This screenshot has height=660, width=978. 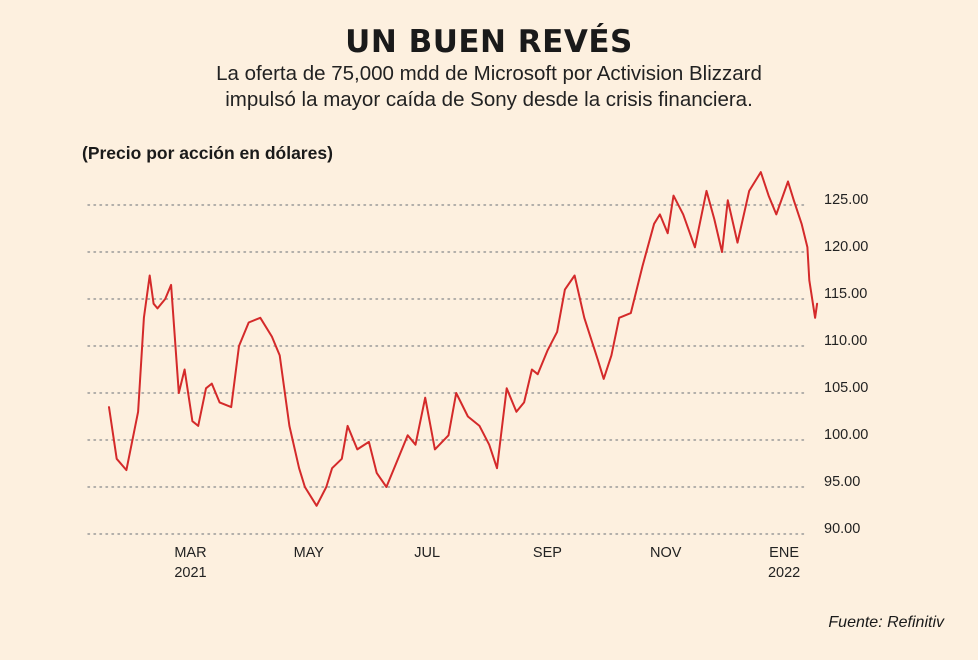 What do you see at coordinates (845, 294) in the screenshot?
I see `y-tick-label: 115.00` at bounding box center [845, 294].